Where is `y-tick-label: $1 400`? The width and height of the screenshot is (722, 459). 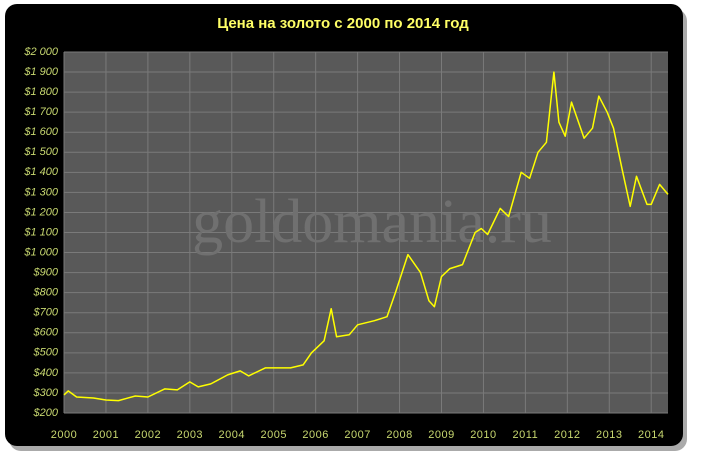
y-tick-label: $1 400 is located at coordinates (41, 172).